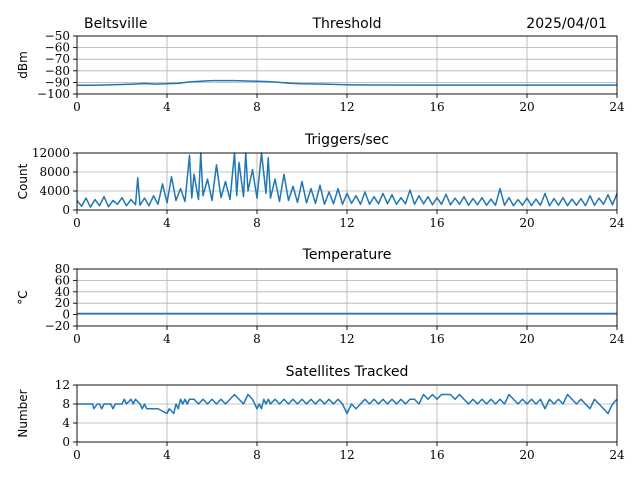 This screenshot has height=480, width=640. I want to click on temperature-ylabel: °C, so click(23, 297).